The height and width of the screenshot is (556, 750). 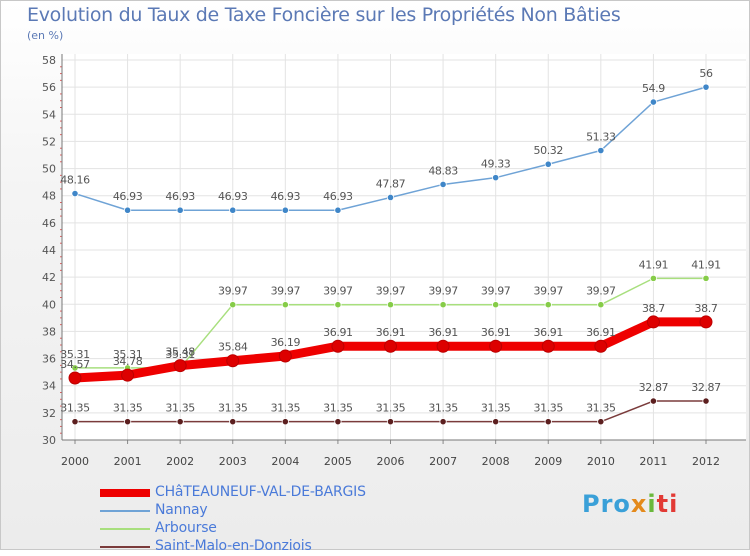 What do you see at coordinates (49, 141) in the screenshot?
I see `y-tick-label: 52` at bounding box center [49, 141].